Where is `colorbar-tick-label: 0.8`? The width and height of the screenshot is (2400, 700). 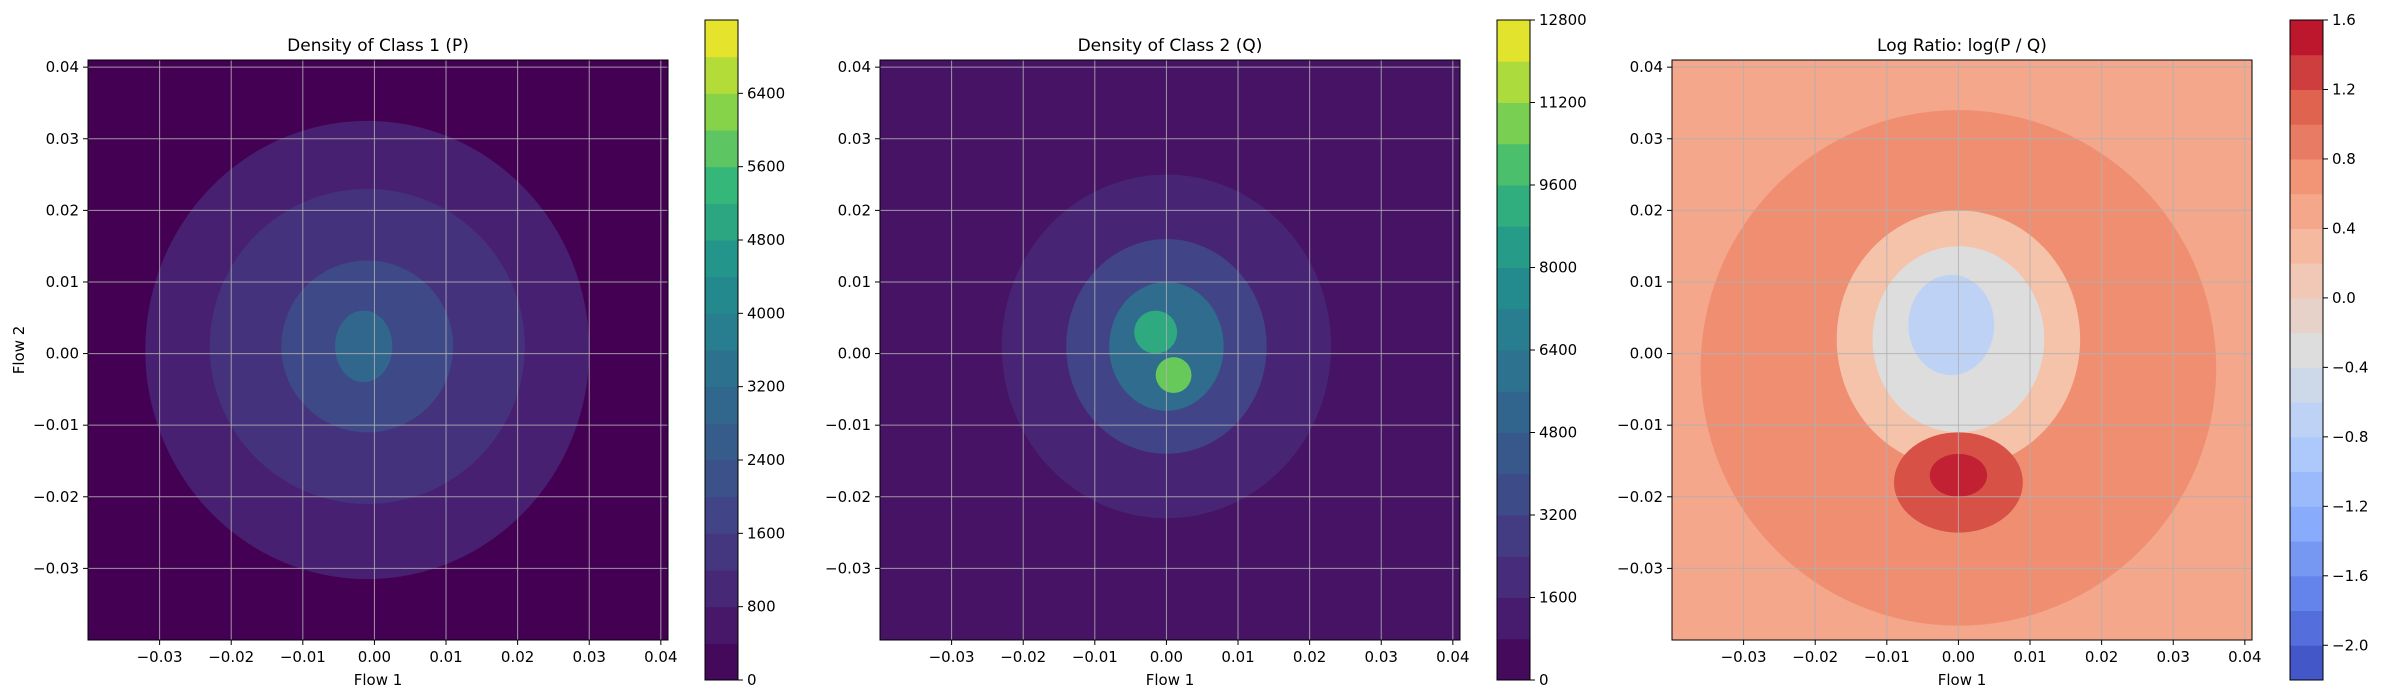
colorbar-tick-label: 0.8 is located at coordinates (2344, 159).